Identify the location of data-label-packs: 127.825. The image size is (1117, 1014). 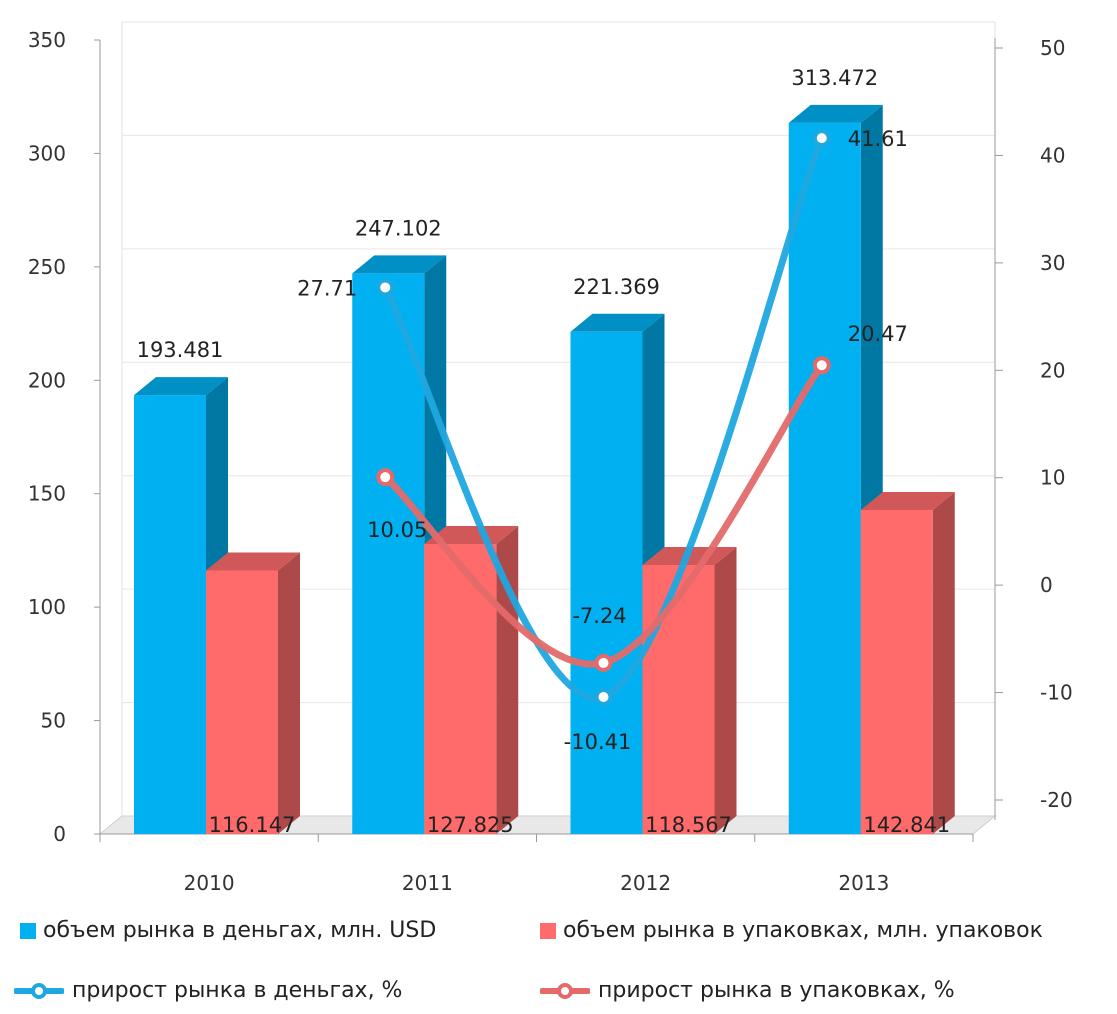
(470, 825).